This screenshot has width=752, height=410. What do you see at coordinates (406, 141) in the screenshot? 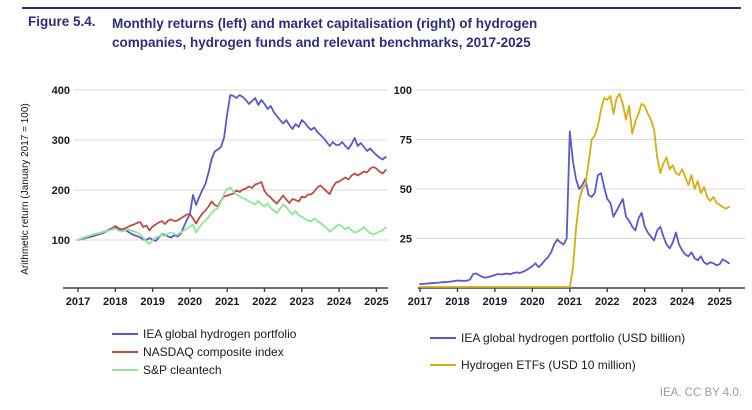
I see `y-tick-label: 75` at bounding box center [406, 141].